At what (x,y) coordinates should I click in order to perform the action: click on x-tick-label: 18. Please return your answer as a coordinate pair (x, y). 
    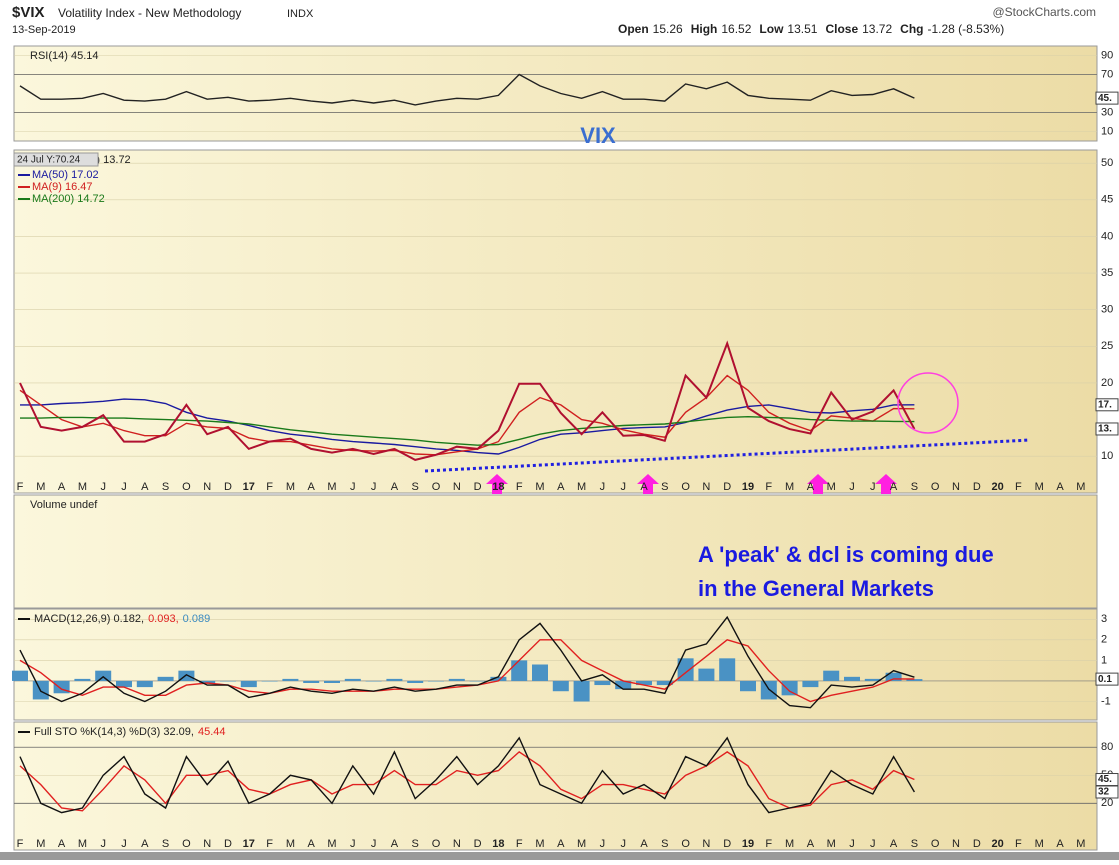
    Looking at the image, I should click on (498, 844).